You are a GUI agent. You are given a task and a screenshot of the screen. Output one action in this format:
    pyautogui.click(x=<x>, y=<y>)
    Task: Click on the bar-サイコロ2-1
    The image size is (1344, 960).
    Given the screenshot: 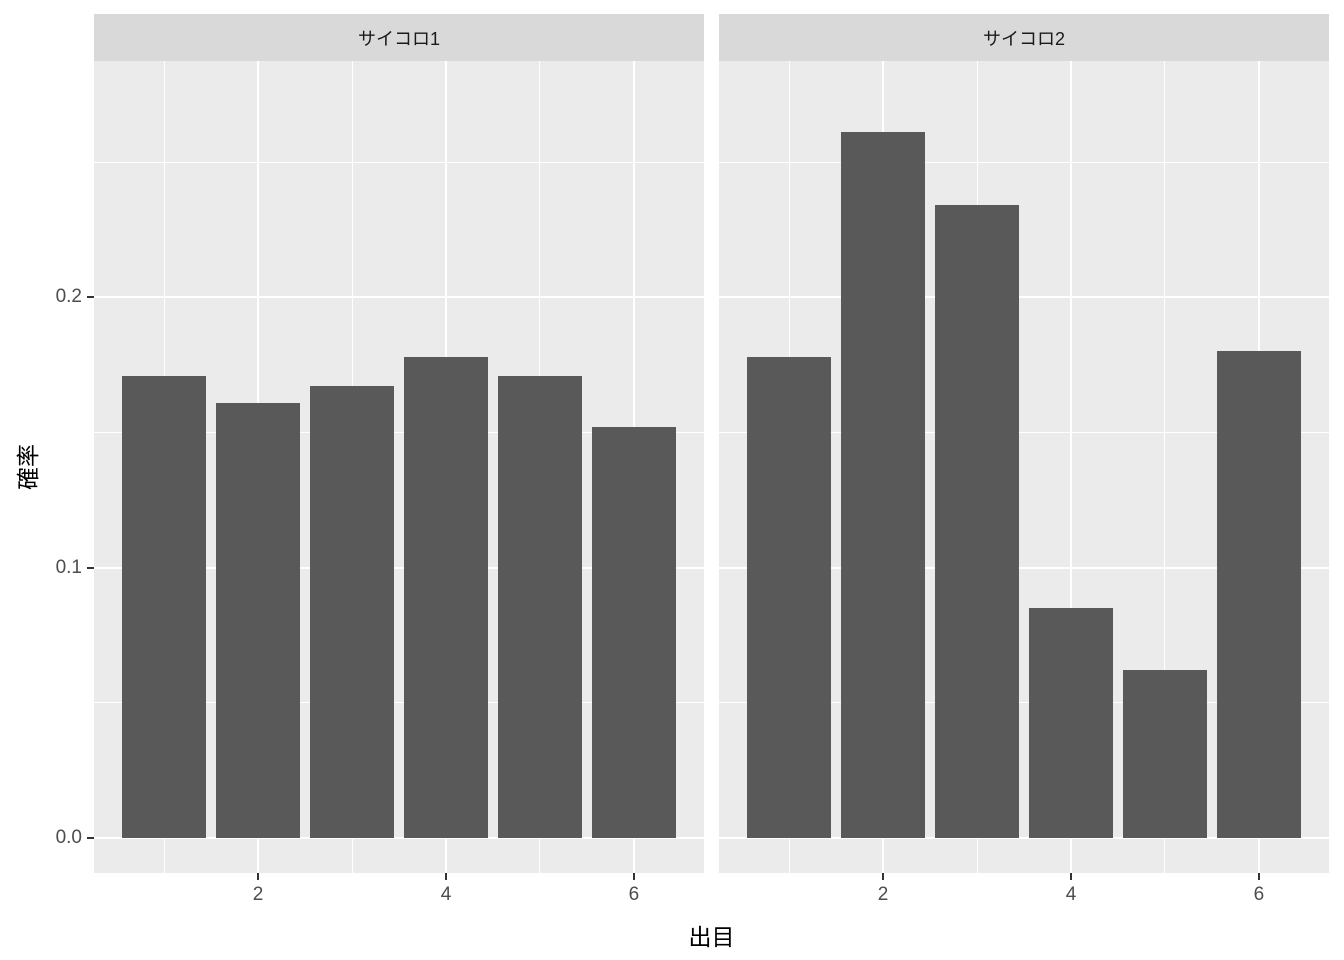 What is the action you would take?
    pyautogui.click(x=789, y=597)
    